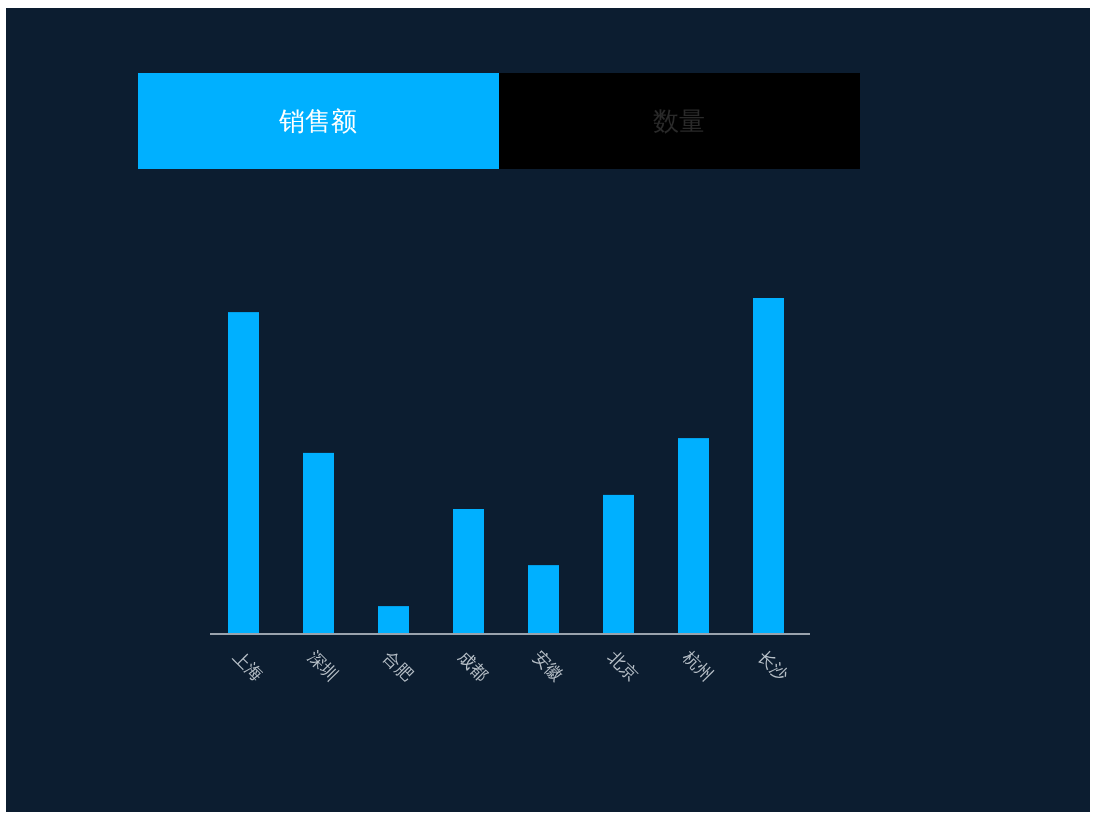 The image size is (1094, 814). I want to click on x-tick-label: 深圳, so click(322, 665).